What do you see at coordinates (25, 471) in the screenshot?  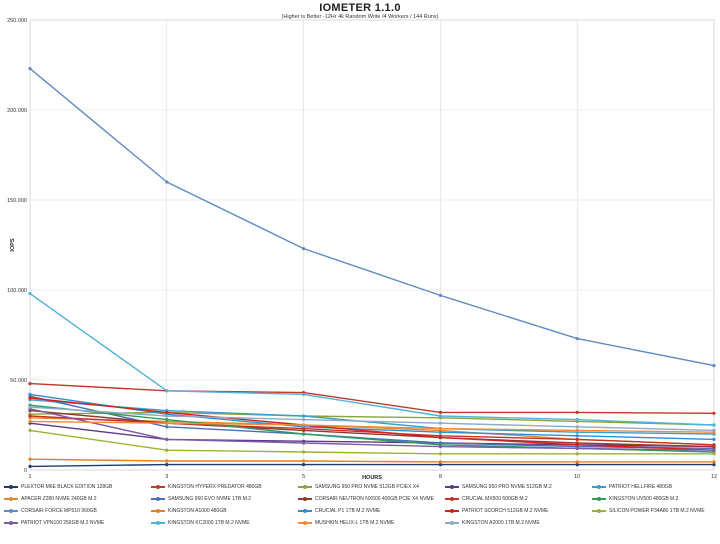 I see `y-tick-label: 0` at bounding box center [25, 471].